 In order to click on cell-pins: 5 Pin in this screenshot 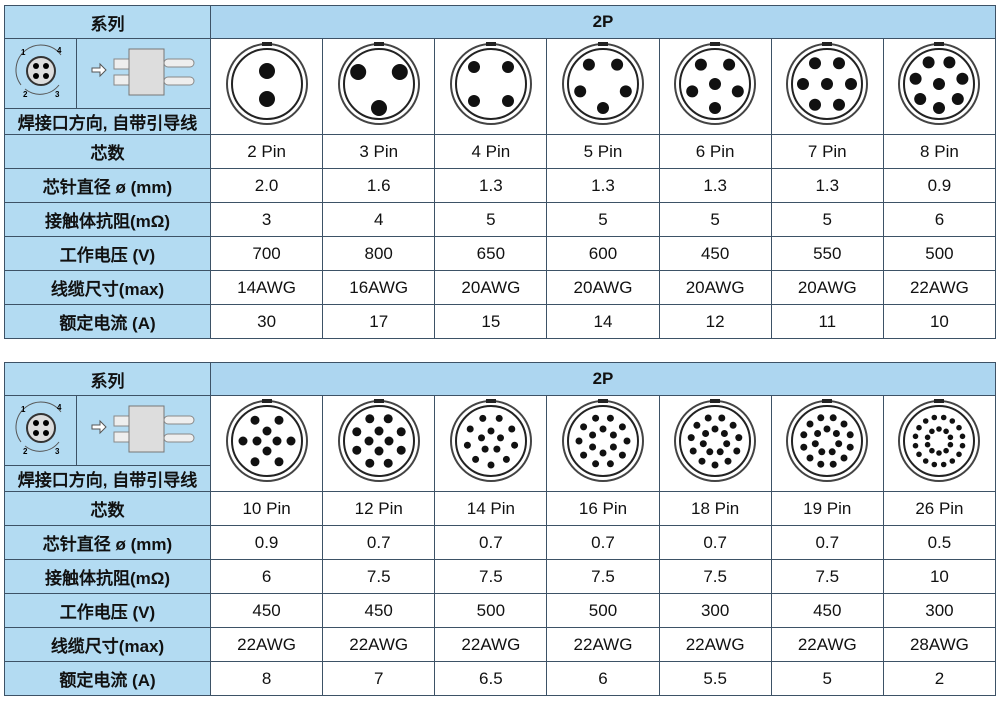, I will do `click(603, 151)`.